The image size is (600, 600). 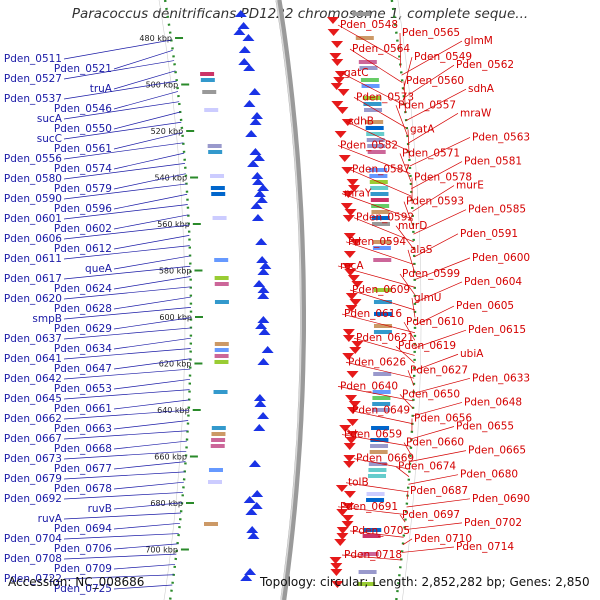 I want to click on gene-label-right: Pden_0633, so click(x=501, y=378).